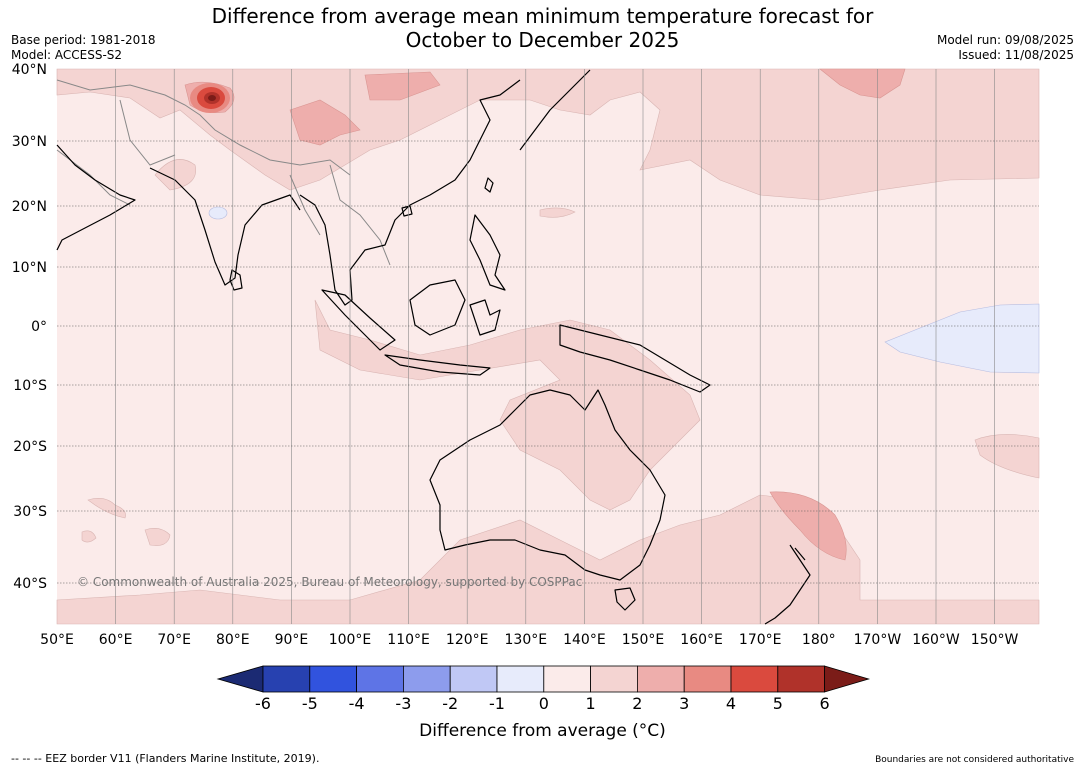  What do you see at coordinates (408, 640) in the screenshot?
I see `longitude-label: 110°E` at bounding box center [408, 640].